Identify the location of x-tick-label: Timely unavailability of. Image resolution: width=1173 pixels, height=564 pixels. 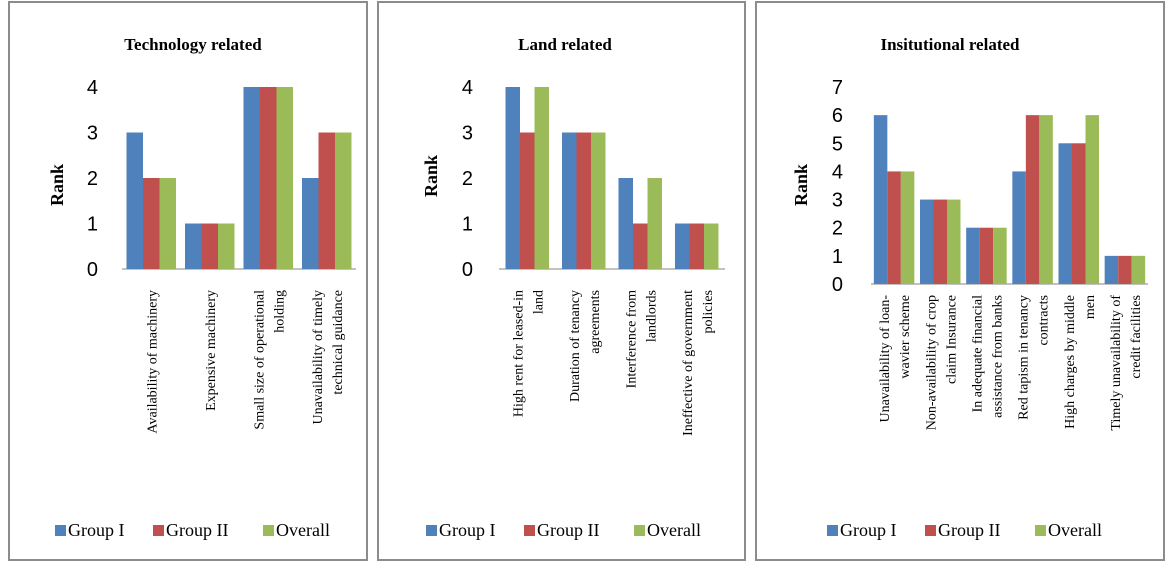
(1116, 363).